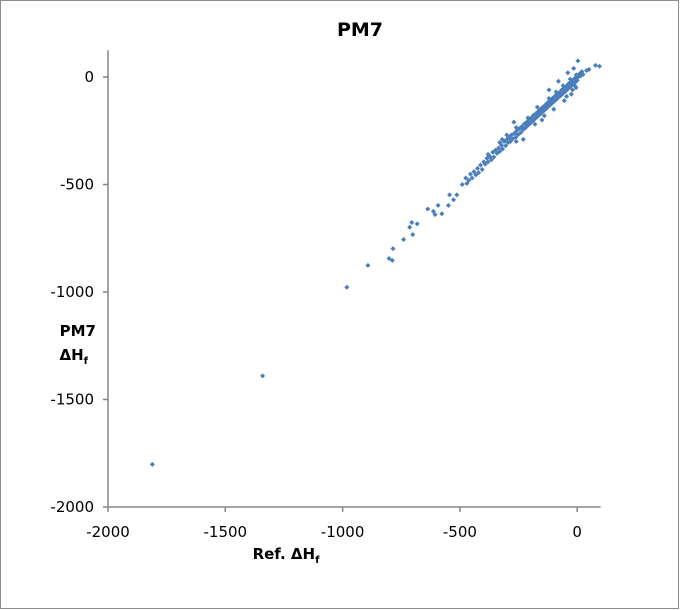  Describe the element at coordinates (577, 532) in the screenshot. I see `x-tick-label: 0` at that location.